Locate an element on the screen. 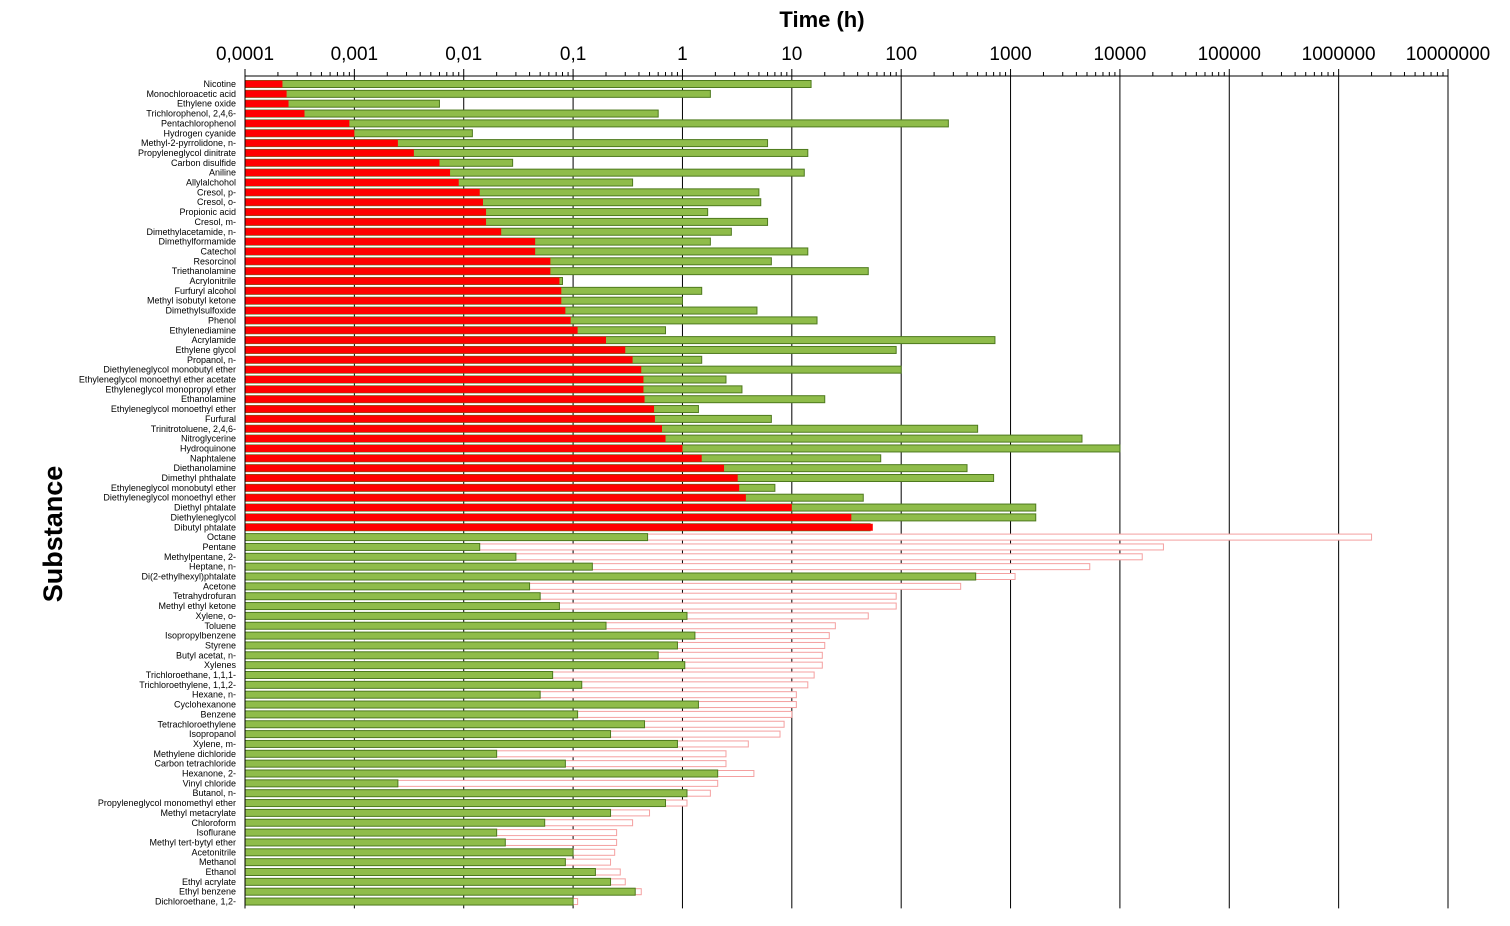 The width and height of the screenshot is (1510, 926). category-label: Ethylene glycol is located at coordinates (205, 350).